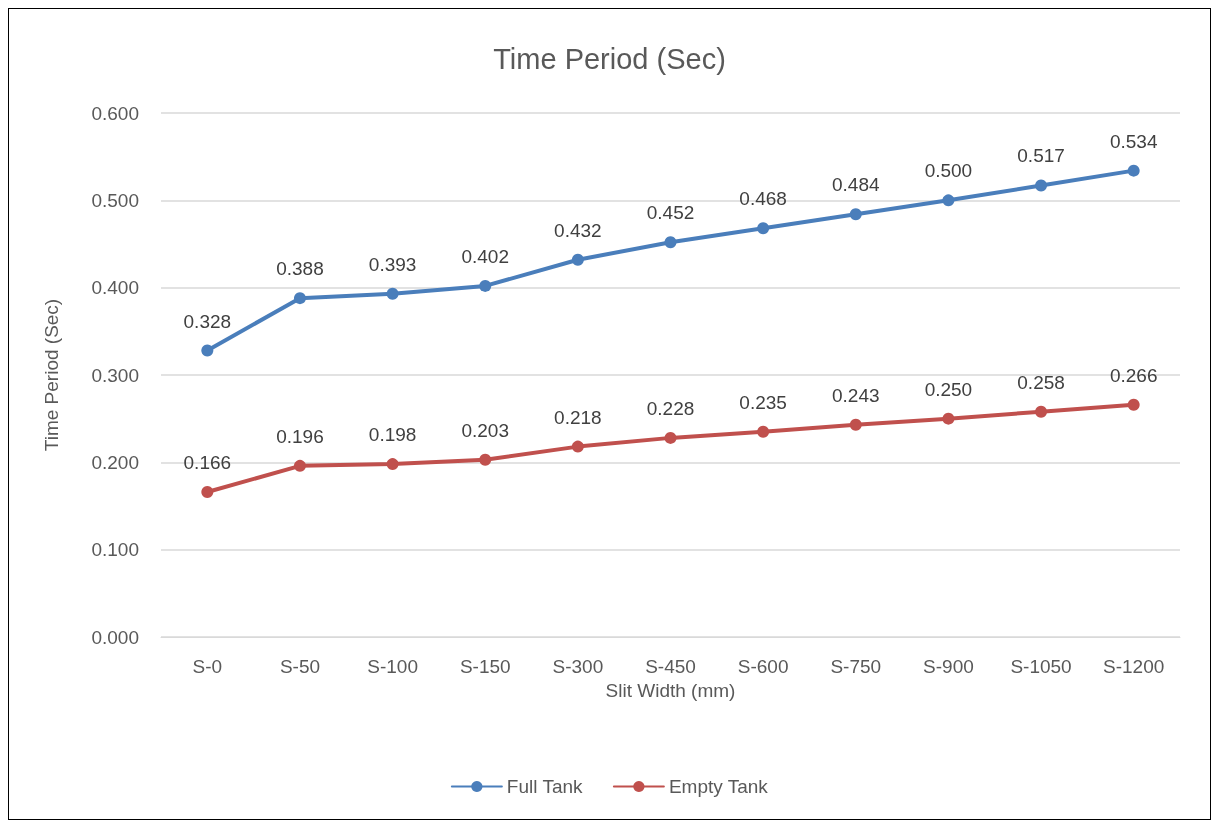  Describe the element at coordinates (670, 213) in the screenshot. I see `data-label: 0.452` at that location.